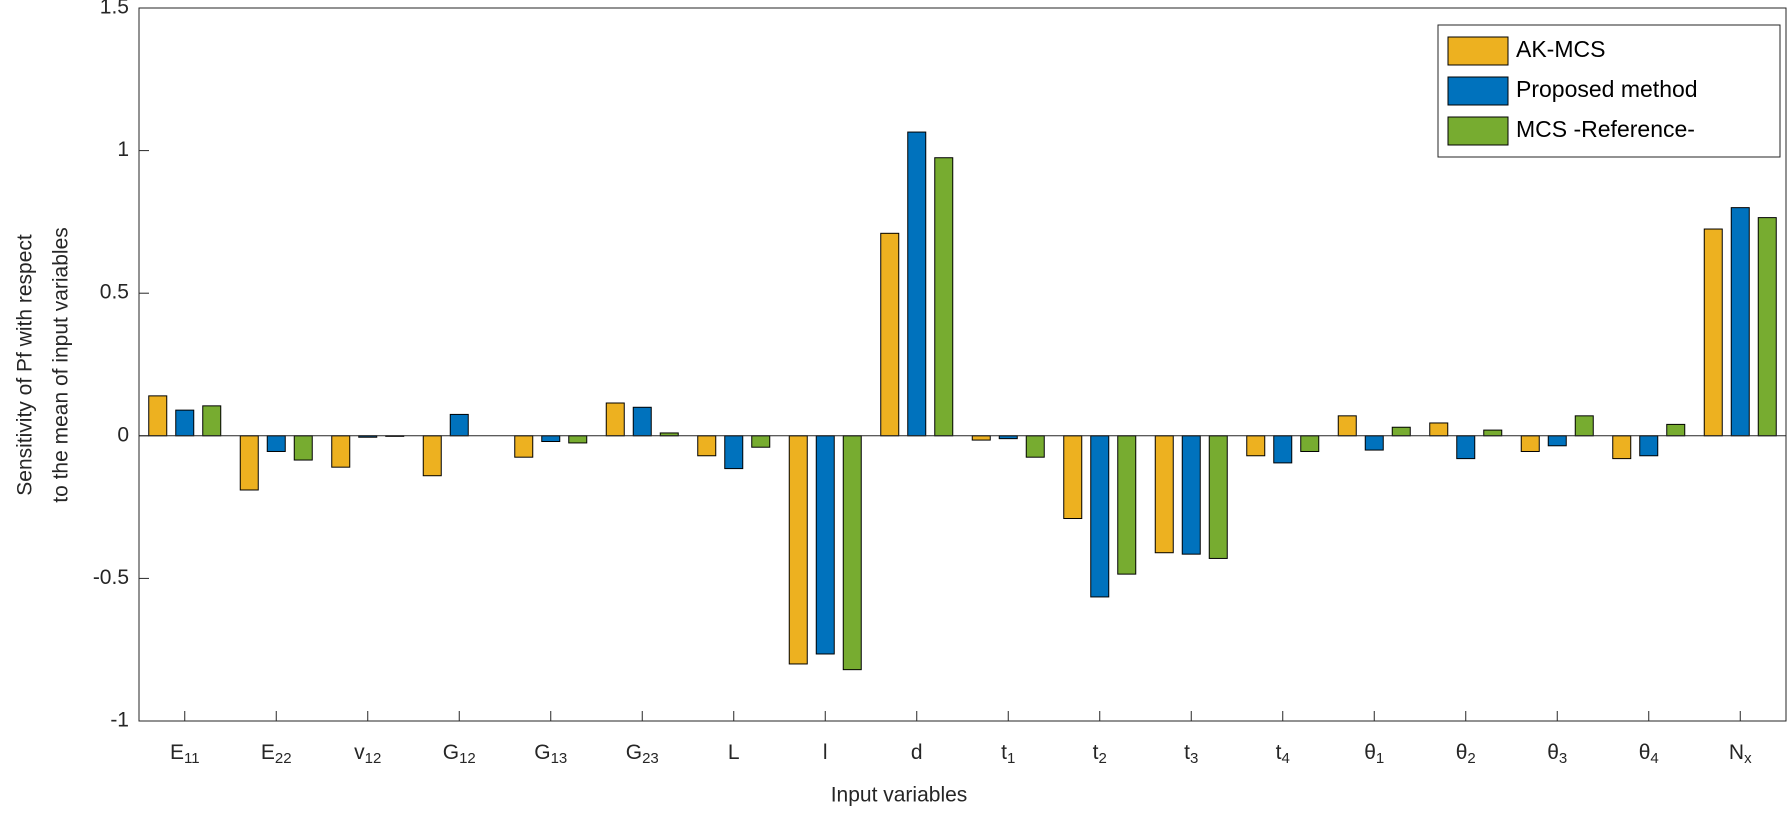 The image size is (1789, 813). Describe the element at coordinates (61, 365) in the screenshot. I see `y-axis-label: to the mean of input variables` at that location.